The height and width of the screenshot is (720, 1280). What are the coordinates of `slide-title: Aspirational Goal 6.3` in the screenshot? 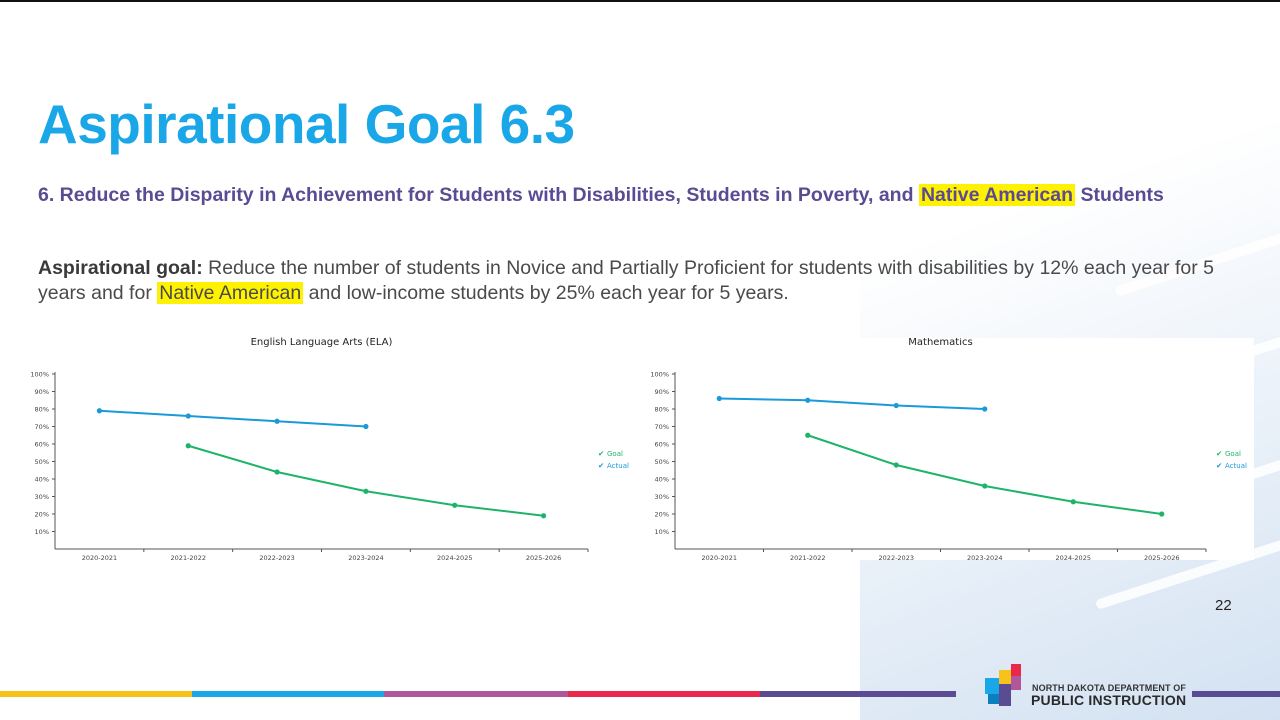 It's located at (306, 124).